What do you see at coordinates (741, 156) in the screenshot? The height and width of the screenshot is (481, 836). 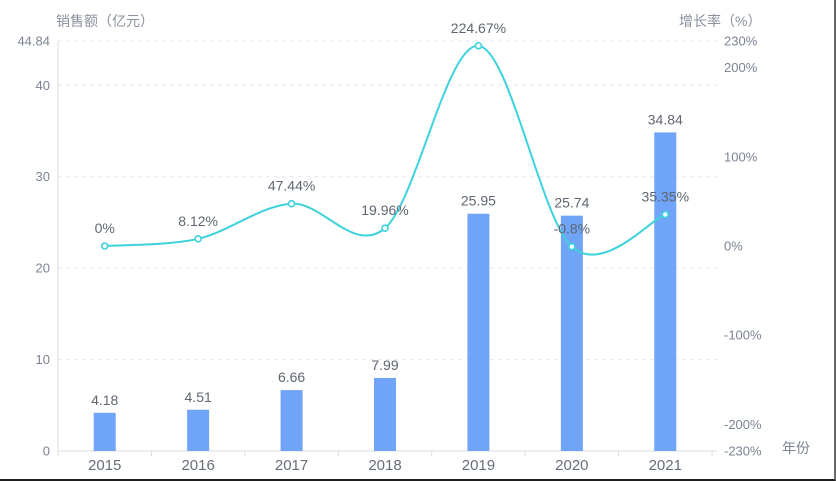 I see `right-axis-tick-label: 100%` at bounding box center [741, 156].